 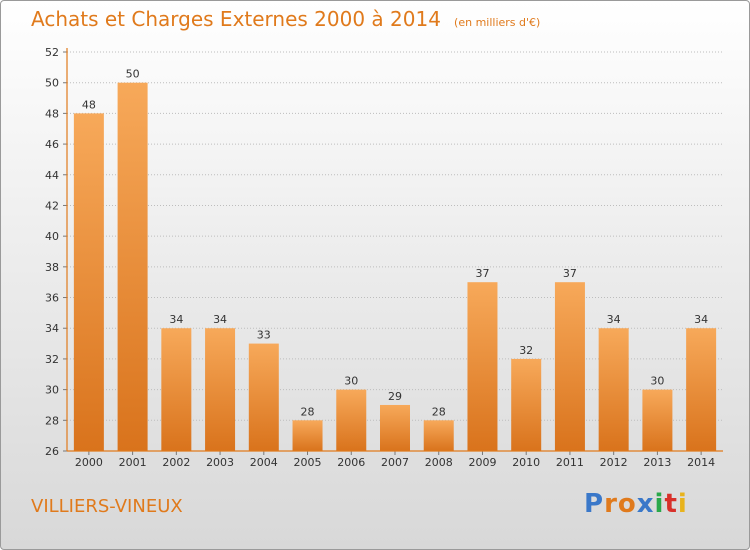 What do you see at coordinates (236, 19) in the screenshot?
I see `chart-title: Achats et Charges Externes 2000 à 2014` at bounding box center [236, 19].